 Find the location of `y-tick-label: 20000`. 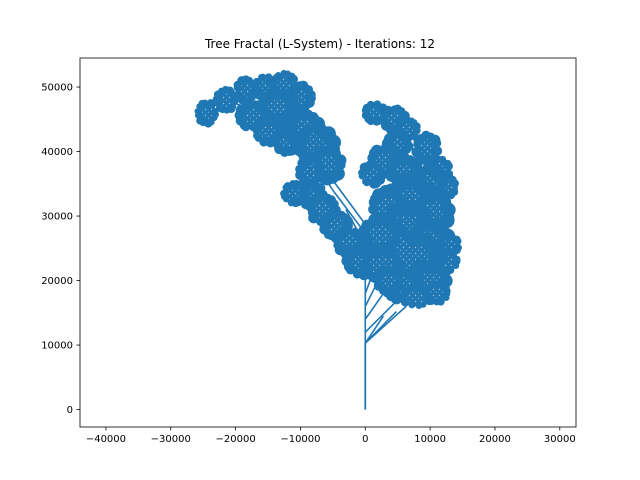

y-tick-label: 20000 is located at coordinates (57, 281).